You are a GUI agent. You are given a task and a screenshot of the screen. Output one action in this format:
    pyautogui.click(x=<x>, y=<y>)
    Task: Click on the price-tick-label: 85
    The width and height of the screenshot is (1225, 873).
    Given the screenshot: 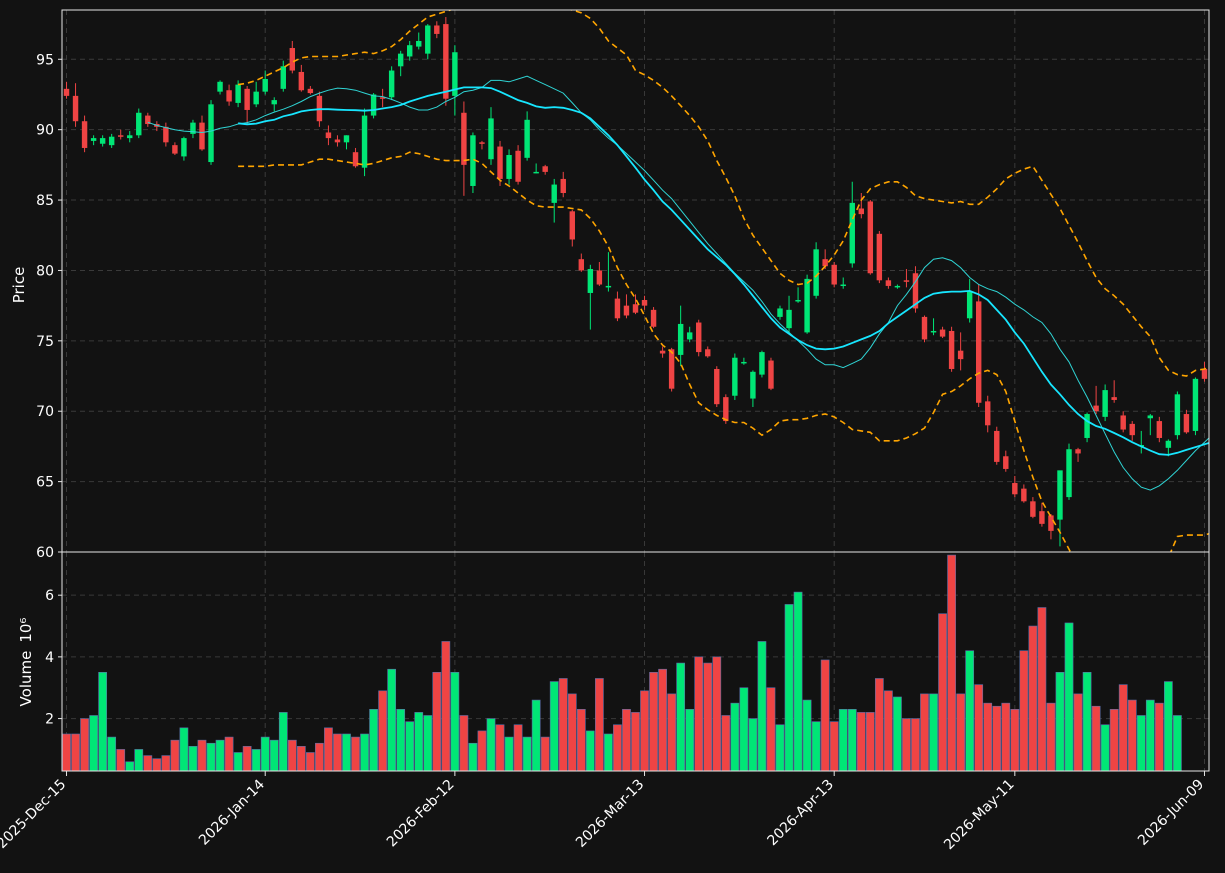 What is the action you would take?
    pyautogui.click(x=45, y=201)
    